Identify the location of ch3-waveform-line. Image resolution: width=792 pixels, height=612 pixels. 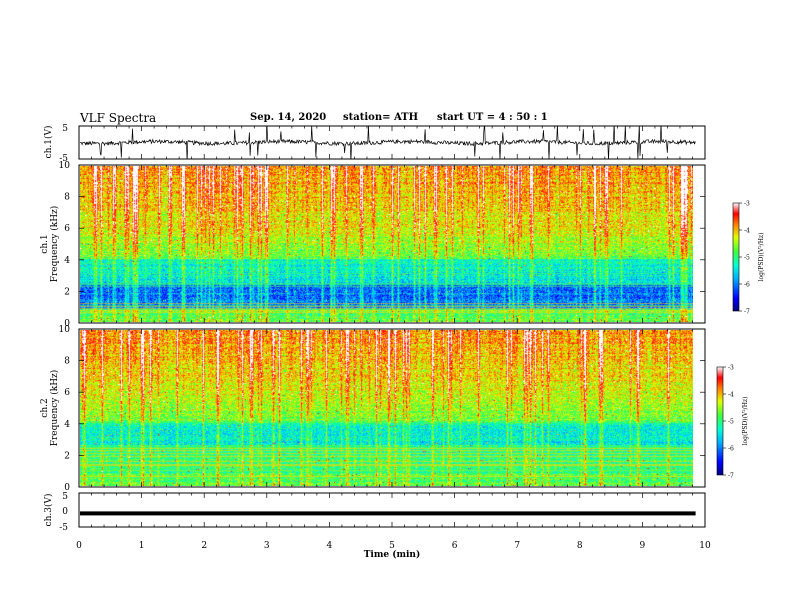
(388, 513).